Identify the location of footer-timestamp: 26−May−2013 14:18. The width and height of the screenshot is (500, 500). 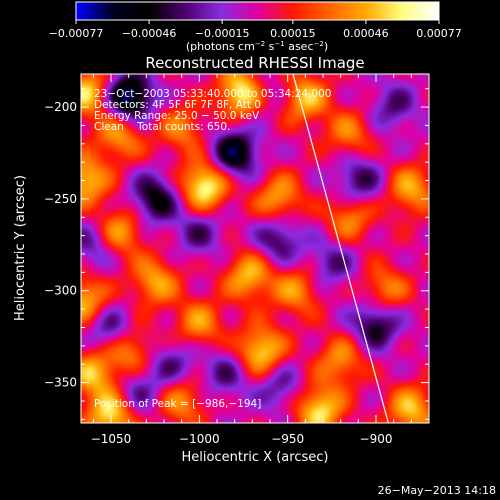
(437, 490).